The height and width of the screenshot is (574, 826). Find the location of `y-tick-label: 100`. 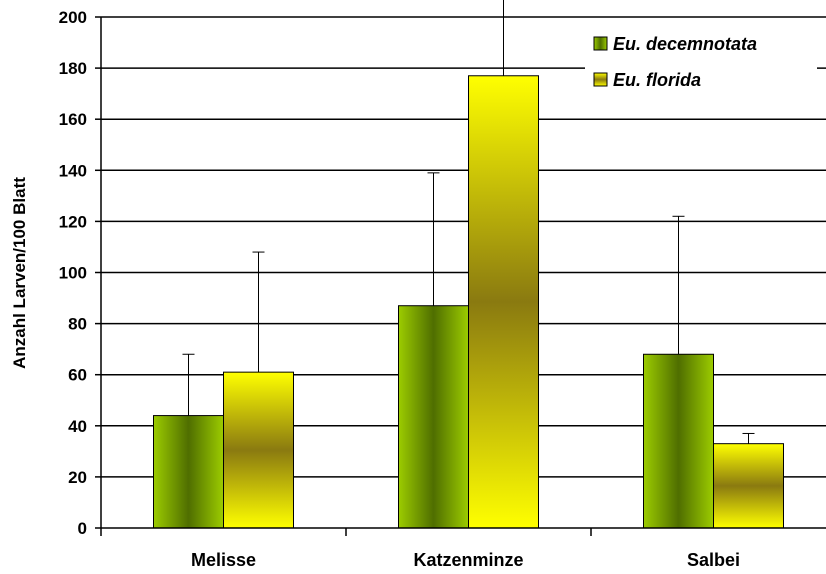

y-tick-label: 100 is located at coordinates (73, 273).